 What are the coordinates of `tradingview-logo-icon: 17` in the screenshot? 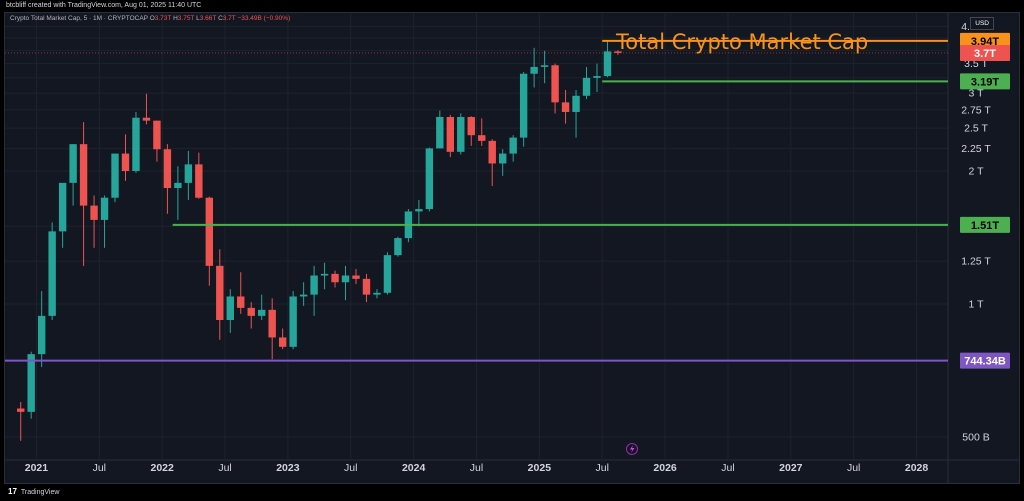 It's located at (12, 491).